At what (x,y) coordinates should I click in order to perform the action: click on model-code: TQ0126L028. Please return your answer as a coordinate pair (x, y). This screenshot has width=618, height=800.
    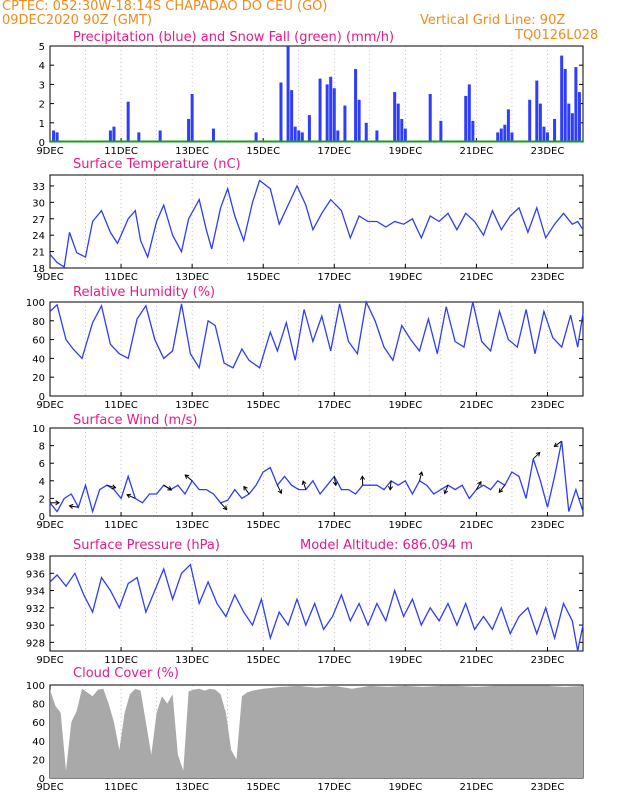
    Looking at the image, I should click on (557, 35).